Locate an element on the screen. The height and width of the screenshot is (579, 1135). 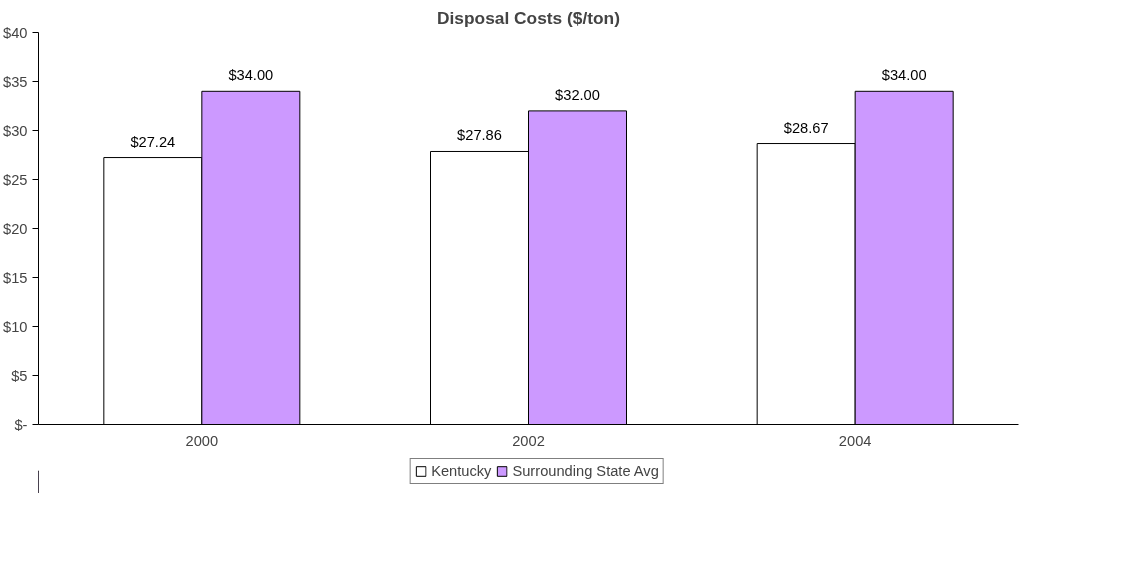
y-tick-label: $30 is located at coordinates (15, 130).